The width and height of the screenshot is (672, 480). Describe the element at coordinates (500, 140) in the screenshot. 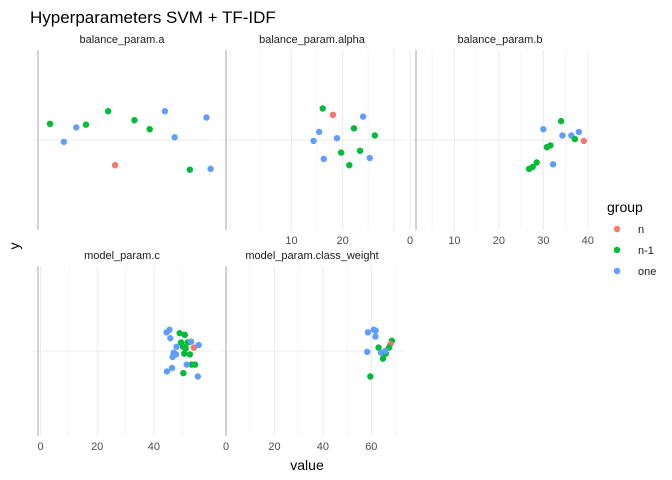

I see `facet-panel: balance_param.b 0 10 20 30 40` at that location.